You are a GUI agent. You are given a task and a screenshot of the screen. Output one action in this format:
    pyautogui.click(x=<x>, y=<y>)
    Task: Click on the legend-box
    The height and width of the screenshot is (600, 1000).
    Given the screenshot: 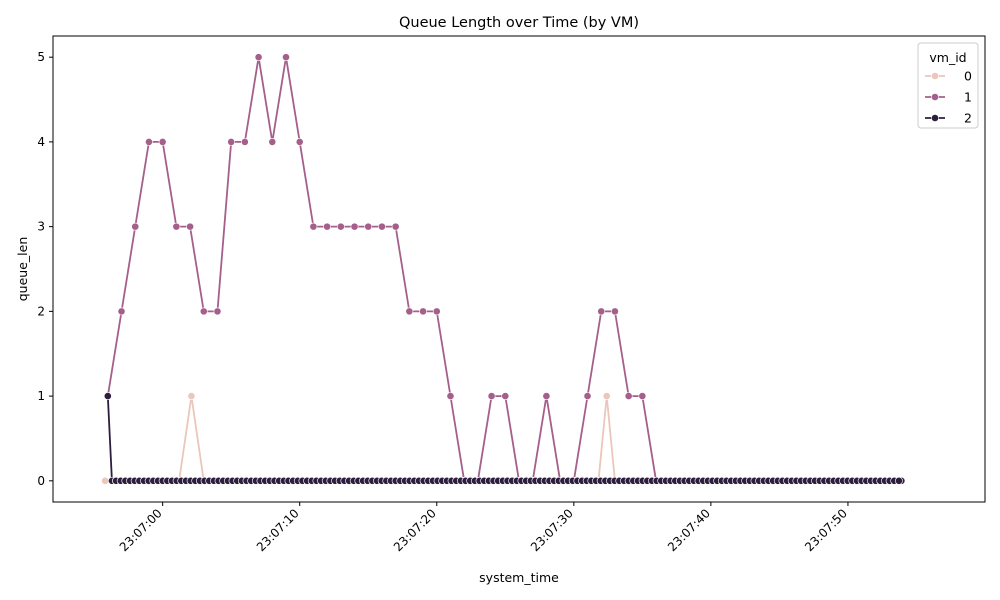 What is the action you would take?
    pyautogui.click(x=948, y=85)
    